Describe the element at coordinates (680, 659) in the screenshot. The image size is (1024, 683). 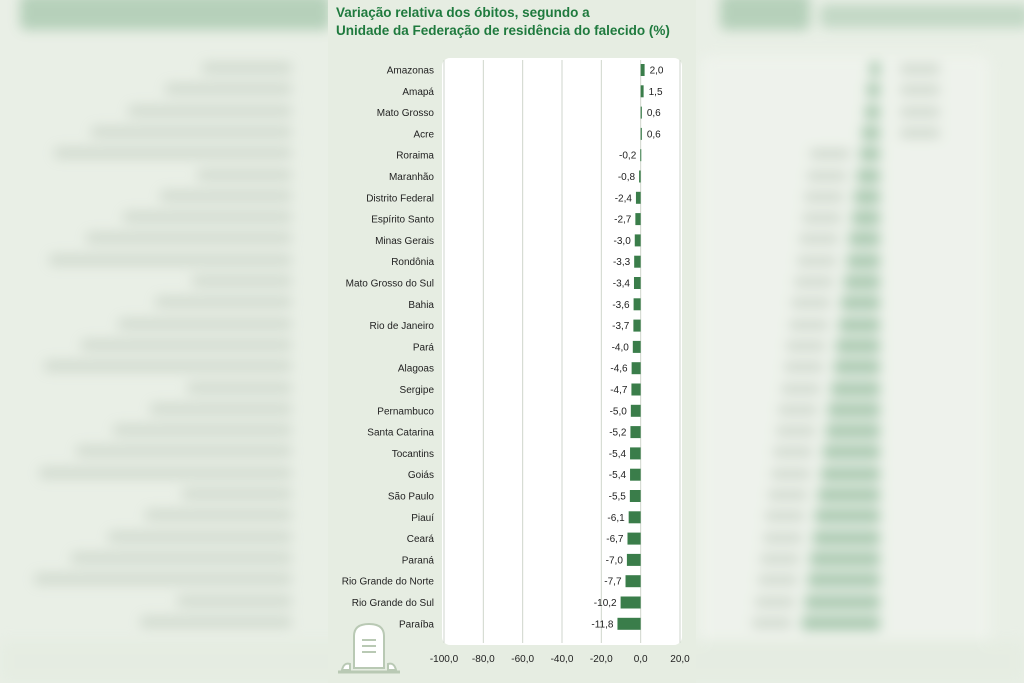
I see `x-tick-label: 20,0` at that location.